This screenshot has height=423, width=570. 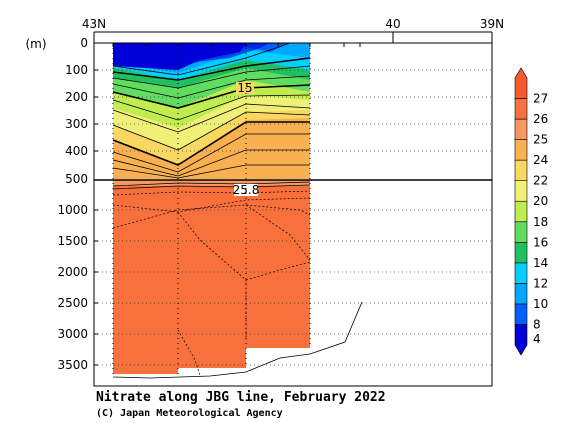 What do you see at coordinates (293, 39) in the screenshot?
I see `top-axis-ticks` at bounding box center [293, 39].